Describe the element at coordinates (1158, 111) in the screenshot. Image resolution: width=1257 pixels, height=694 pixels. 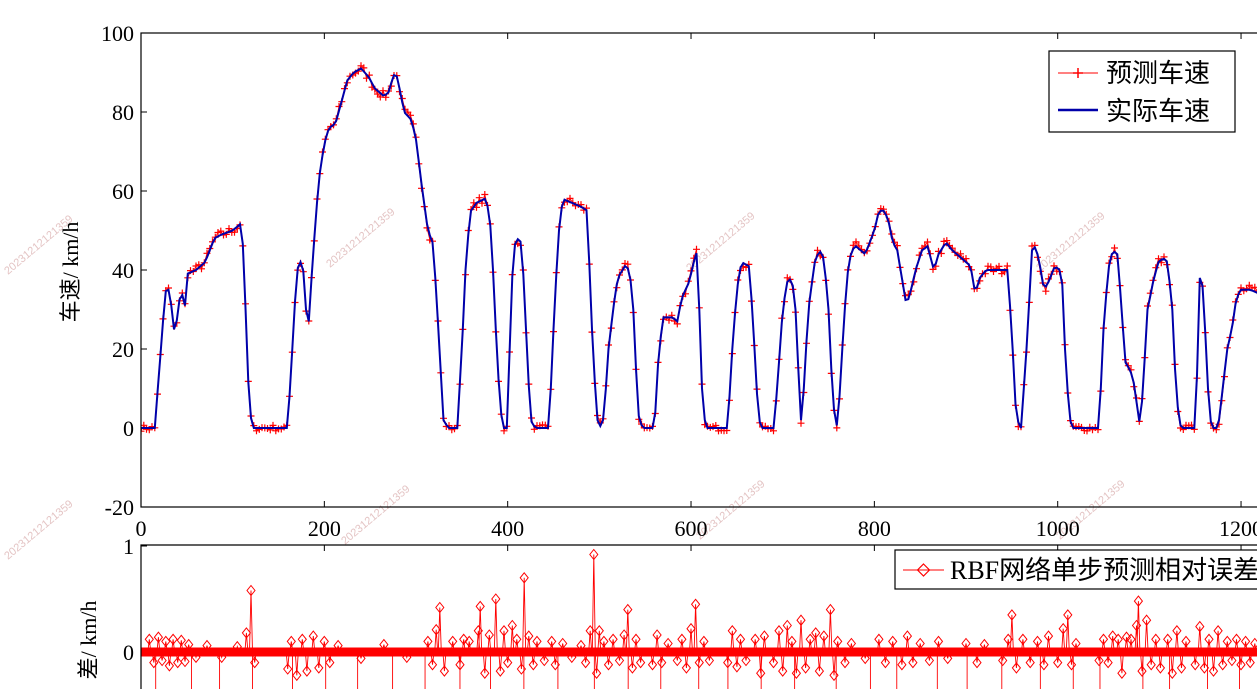
I see `legend-label-actual: 实际车速` at that location.